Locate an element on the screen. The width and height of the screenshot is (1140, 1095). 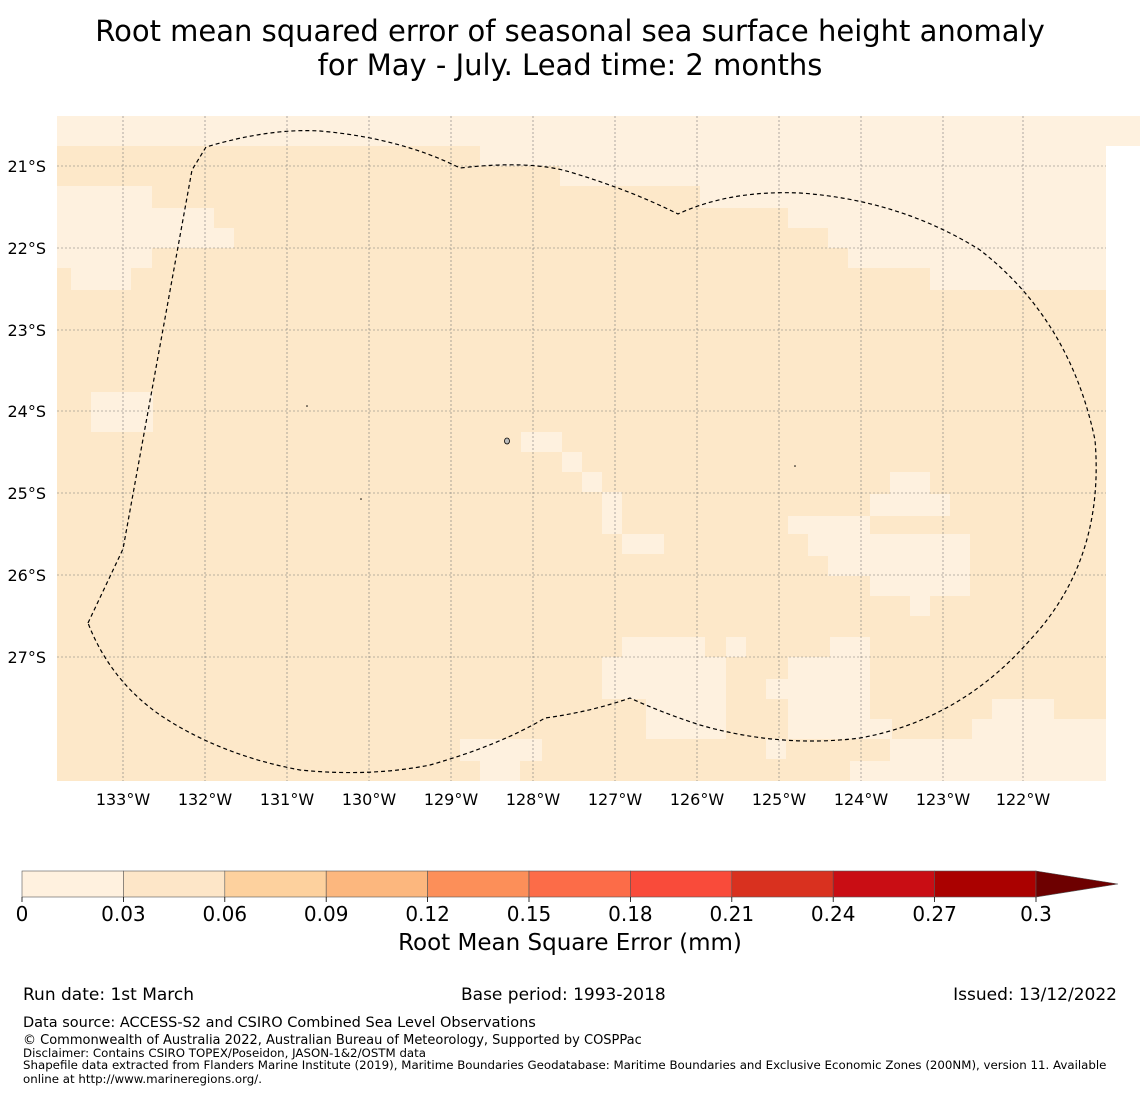
longitude-tick-label: 125°W is located at coordinates (779, 799).